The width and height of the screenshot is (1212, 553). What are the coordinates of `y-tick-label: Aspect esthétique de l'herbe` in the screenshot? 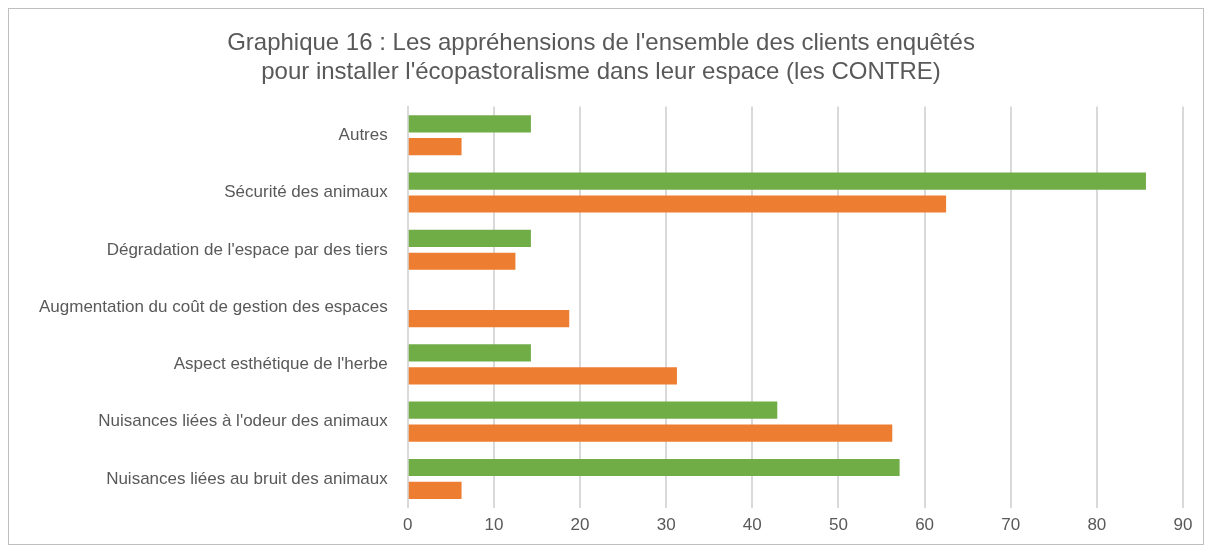 It's located at (280, 364).